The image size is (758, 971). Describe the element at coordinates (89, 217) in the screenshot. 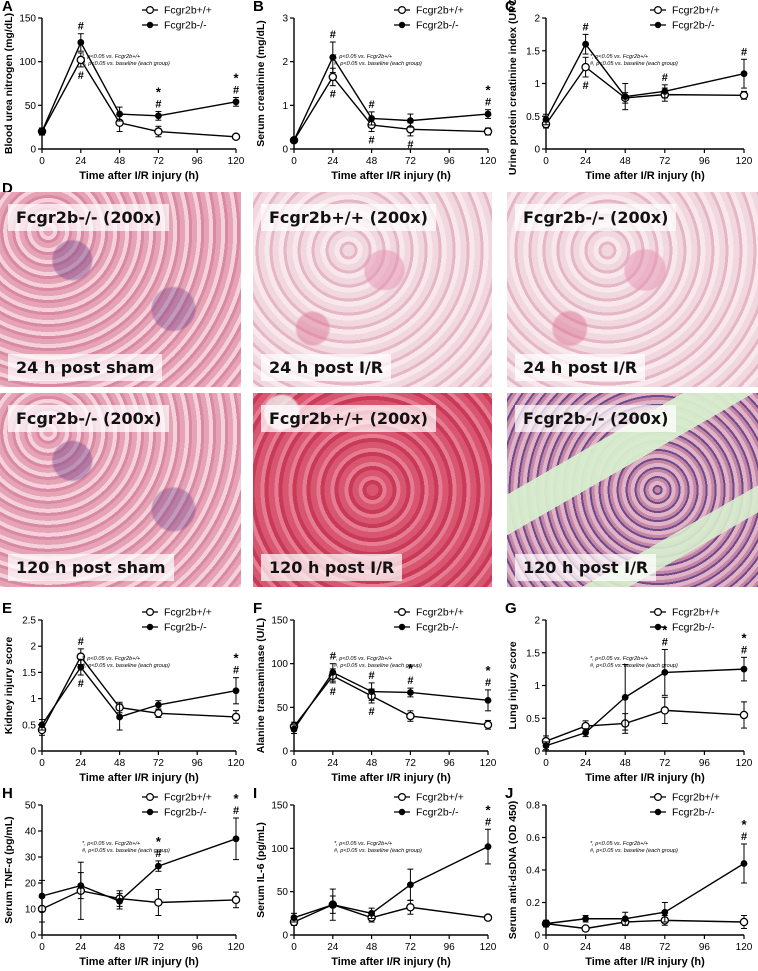

I see `micrograph-genotype-label: Fcgr2b-/- (200x)` at that location.